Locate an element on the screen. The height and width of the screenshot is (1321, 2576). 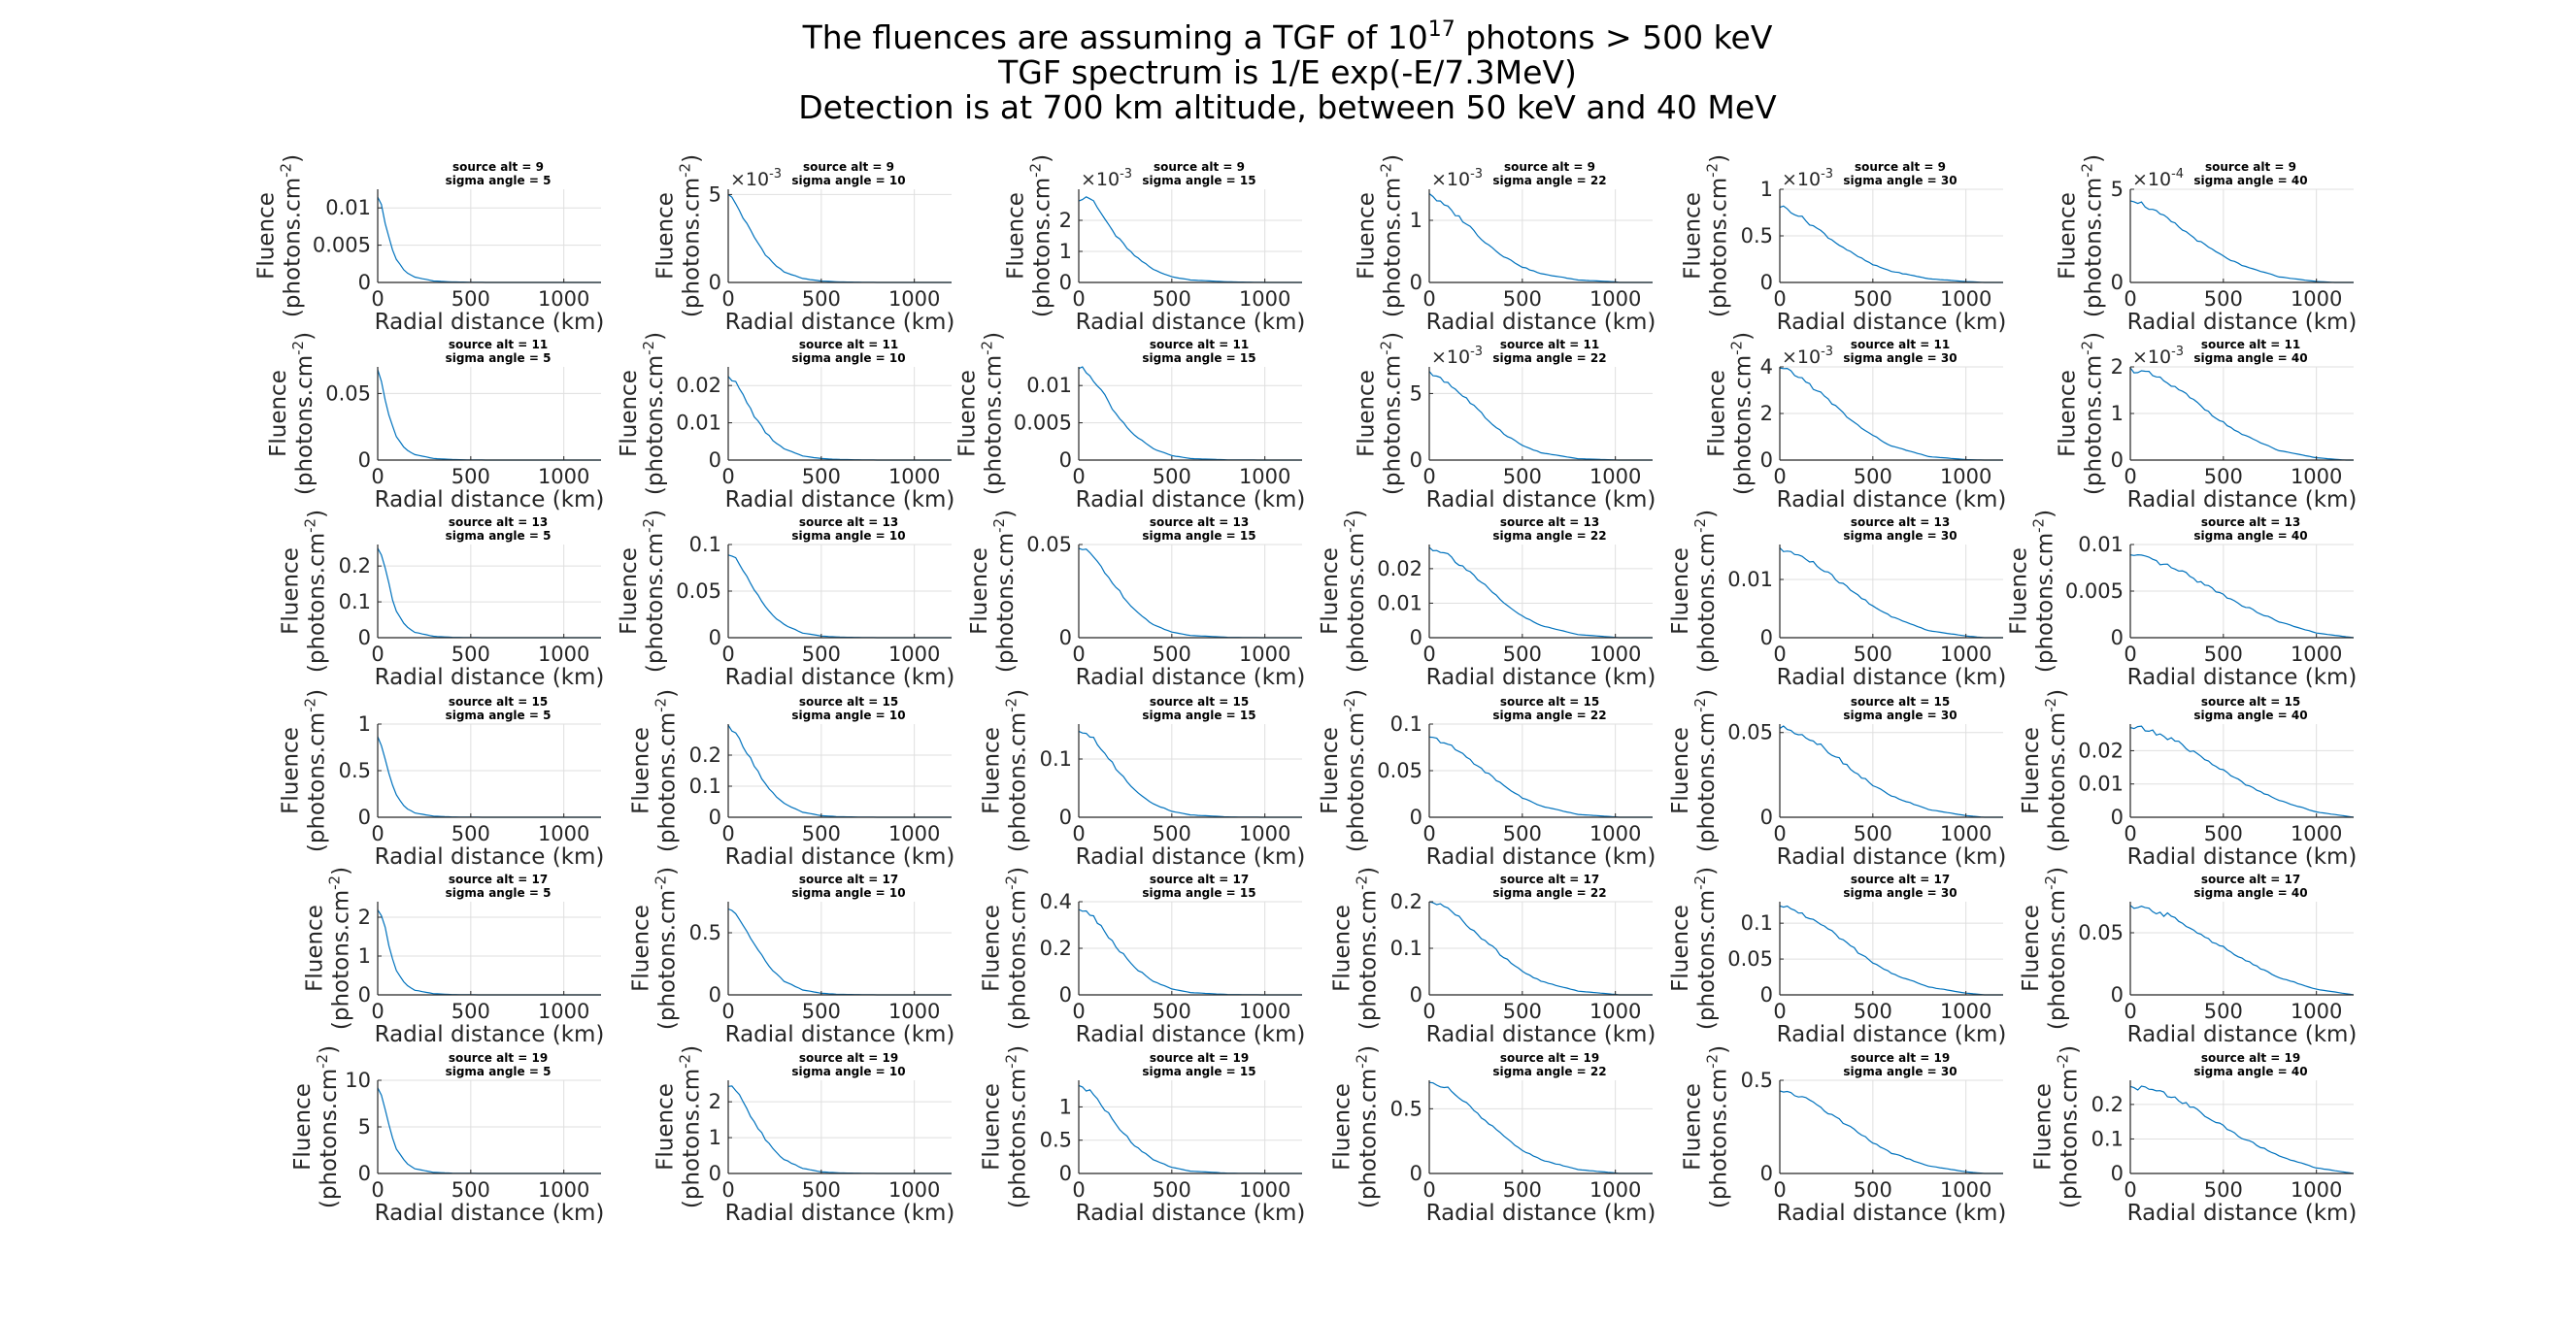
subplot-title-alt: source alt = 9 is located at coordinates (1550, 167).